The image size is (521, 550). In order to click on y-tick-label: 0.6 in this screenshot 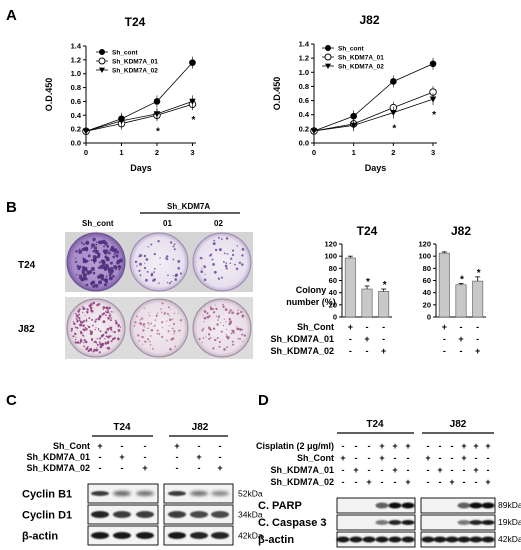, I will do `click(304, 100)`.